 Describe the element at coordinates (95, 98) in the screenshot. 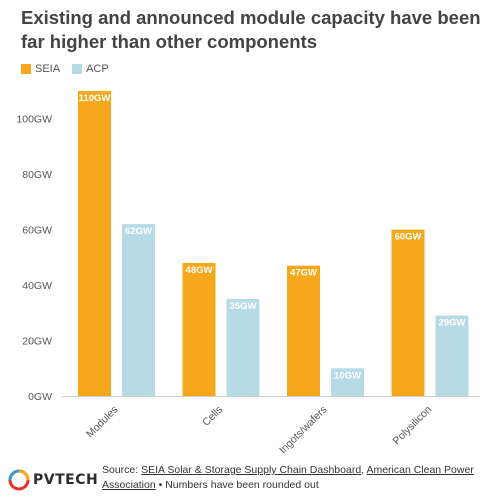

I see `data-label: 110GW` at that location.